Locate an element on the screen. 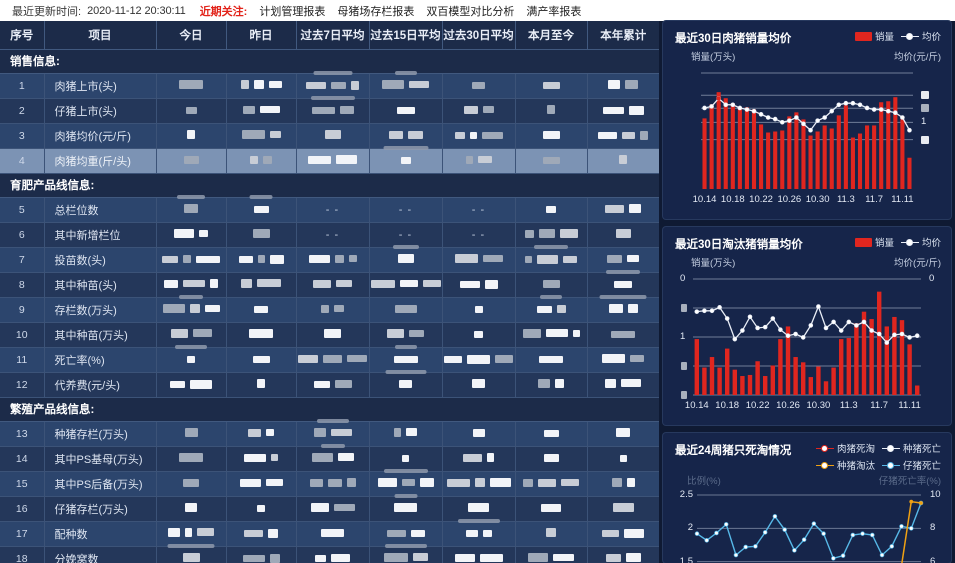 The image size is (955, 563). table-row: 13 种猪存栏(万头) is located at coordinates (329, 432).